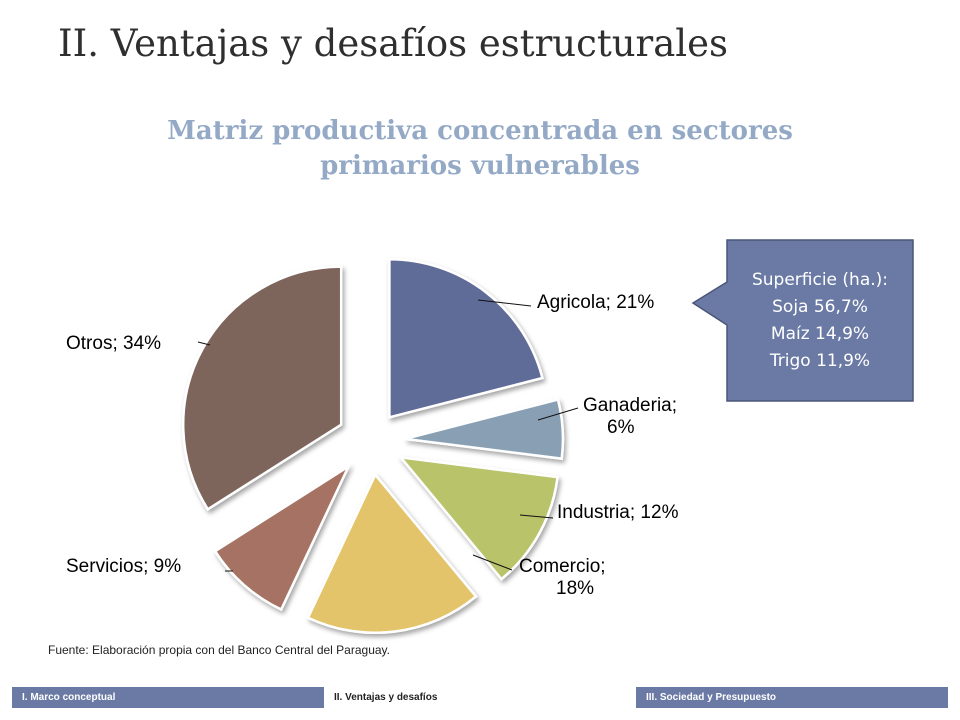  Describe the element at coordinates (802, 320) in the screenshot. I see `callout-box` at that location.